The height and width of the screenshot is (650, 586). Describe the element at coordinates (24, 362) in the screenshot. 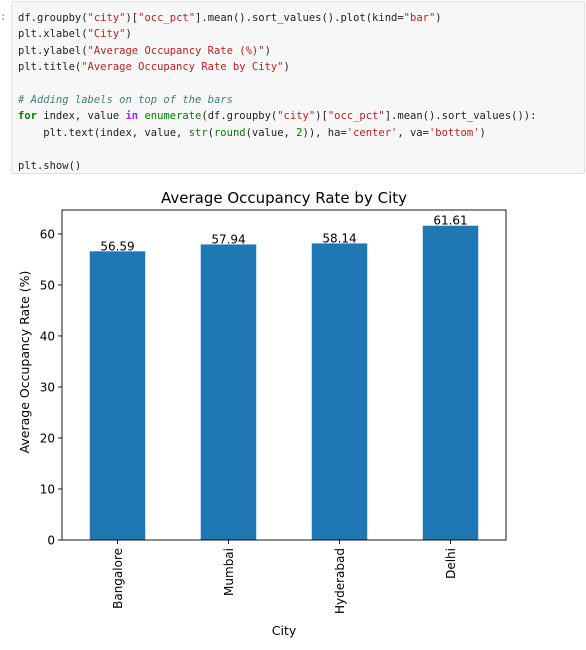

I see `y-axis-label: Average Occupancy Rate (%)` at that location.